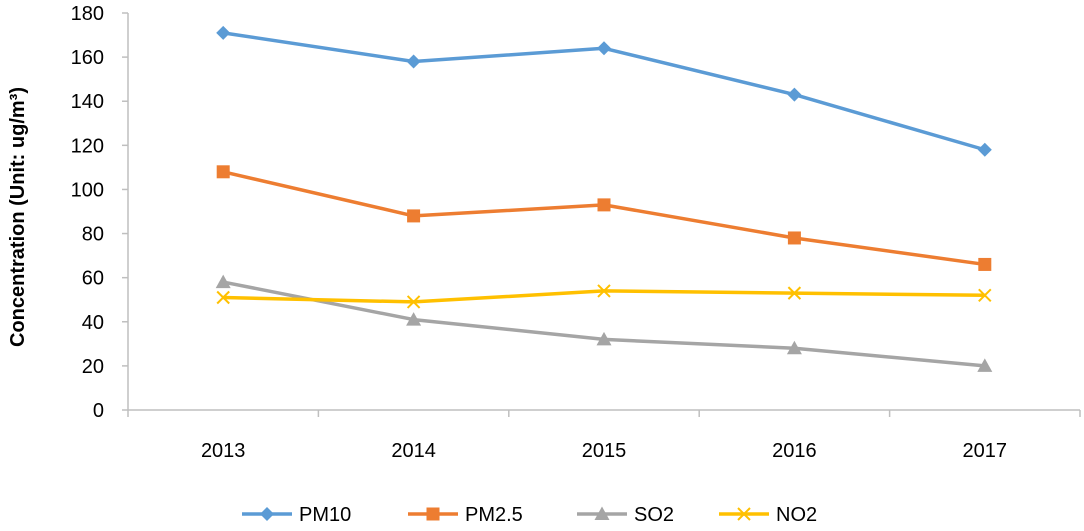 Image resolution: width=1084 pixels, height=531 pixels. Describe the element at coordinates (296, 515) in the screenshot. I see `legend-item-pm10: PM10` at that location.